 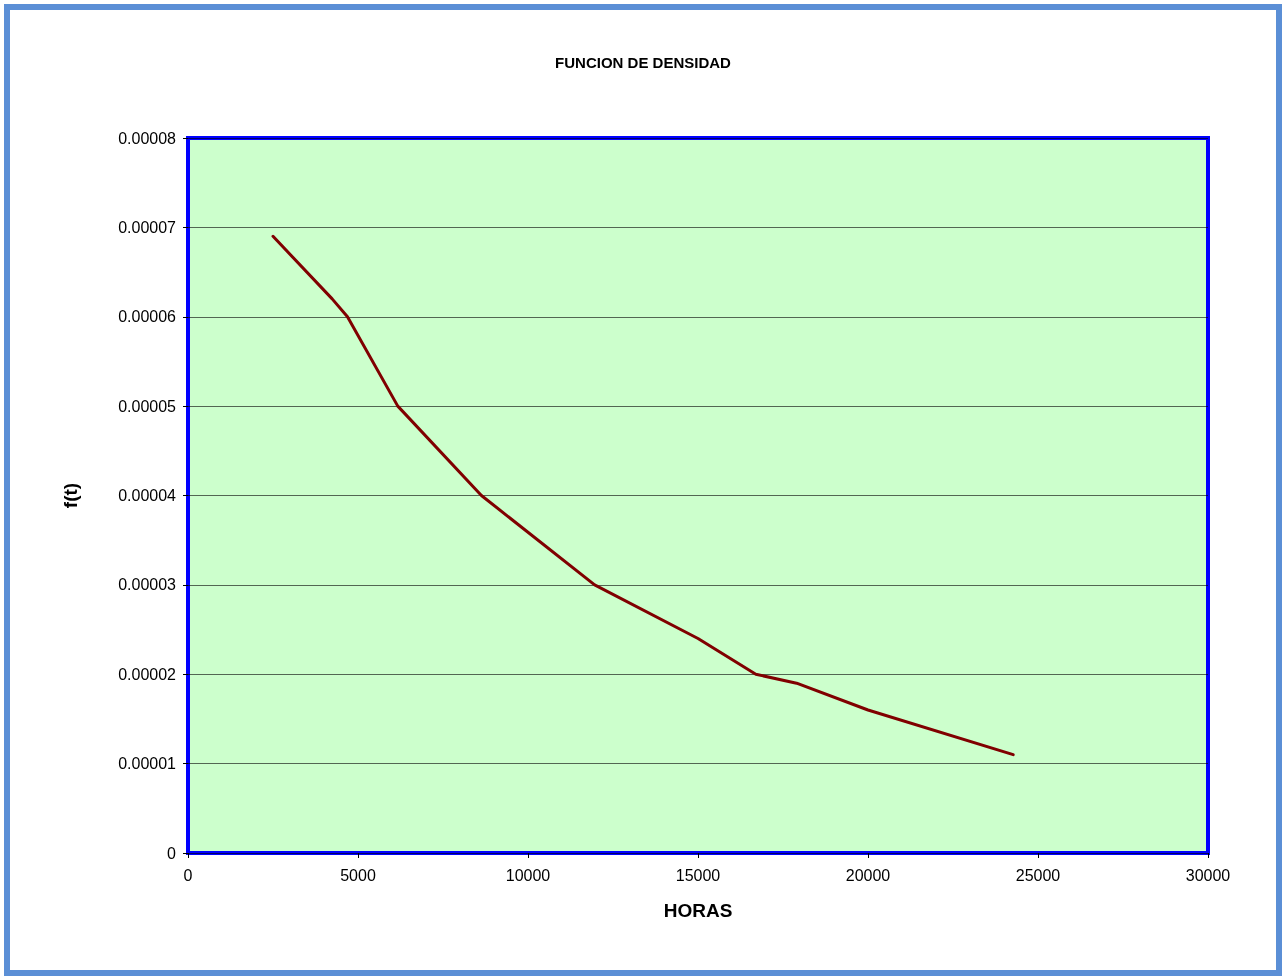 What do you see at coordinates (147, 317) in the screenshot?
I see `y-tick-label: 0.00006` at bounding box center [147, 317].